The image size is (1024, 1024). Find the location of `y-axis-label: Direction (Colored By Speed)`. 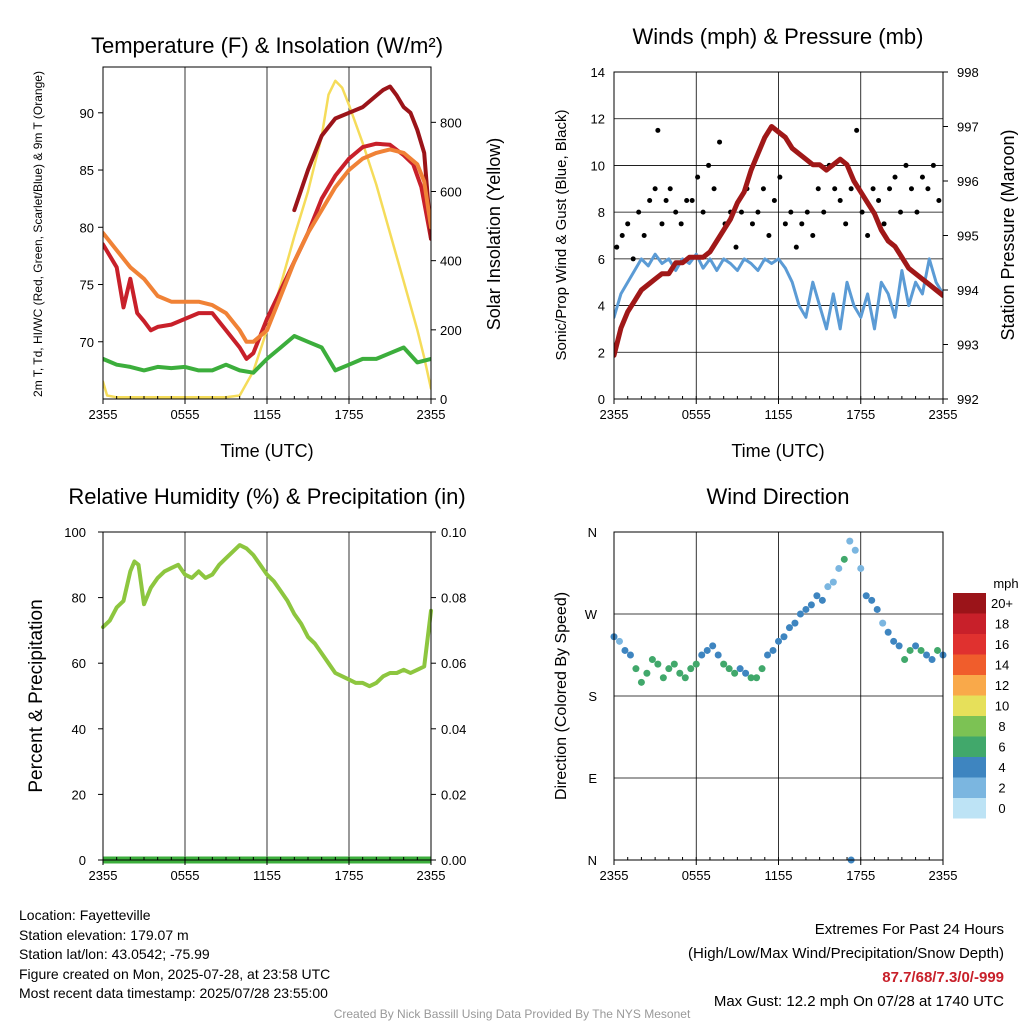

y-axis-label: Direction (Colored By Speed) is located at coordinates (561, 696).